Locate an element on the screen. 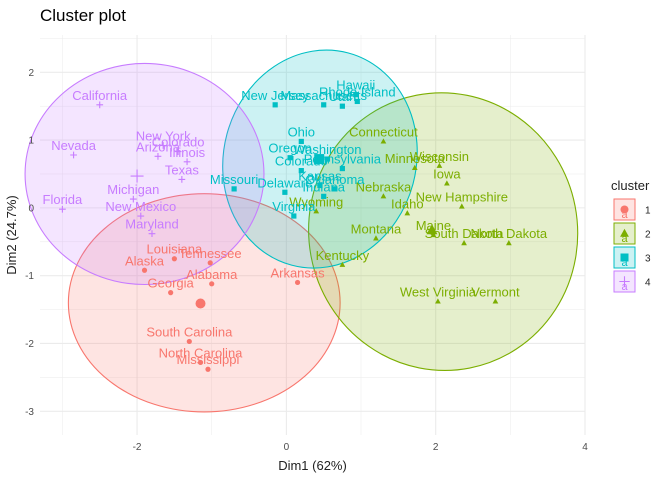  point-label: Montana is located at coordinates (376, 228).